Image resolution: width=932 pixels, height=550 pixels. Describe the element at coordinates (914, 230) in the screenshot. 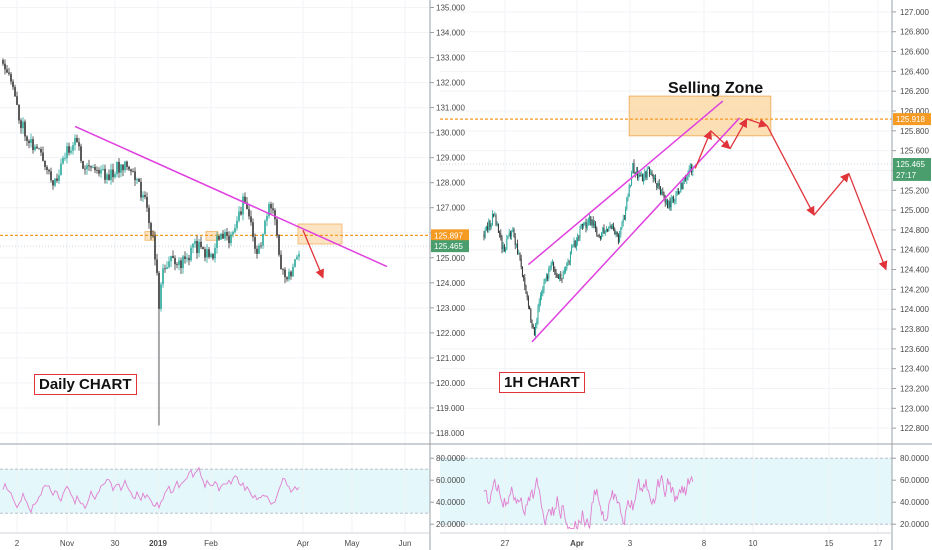

I see `hourly-ytick-label-10: 124.800` at that location.